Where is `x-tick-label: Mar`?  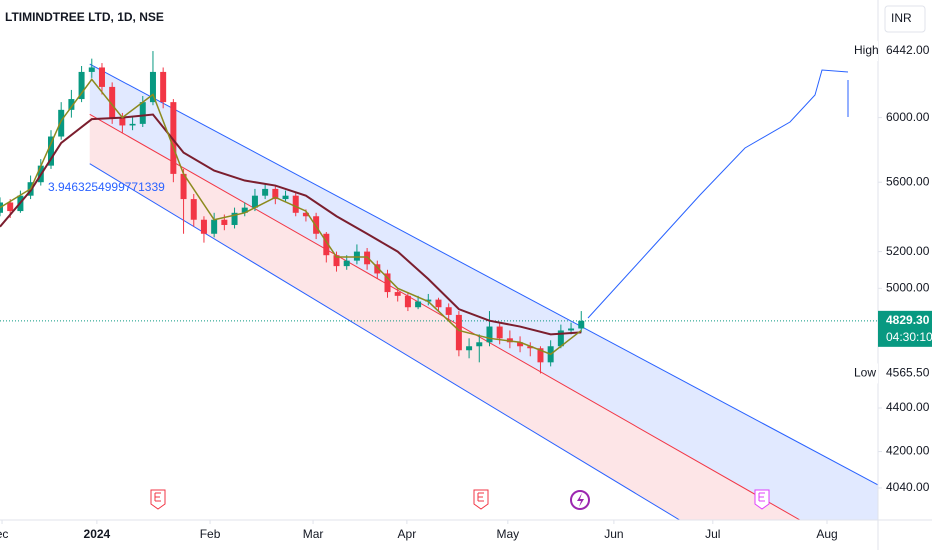 x-tick-label: Mar is located at coordinates (313, 534).